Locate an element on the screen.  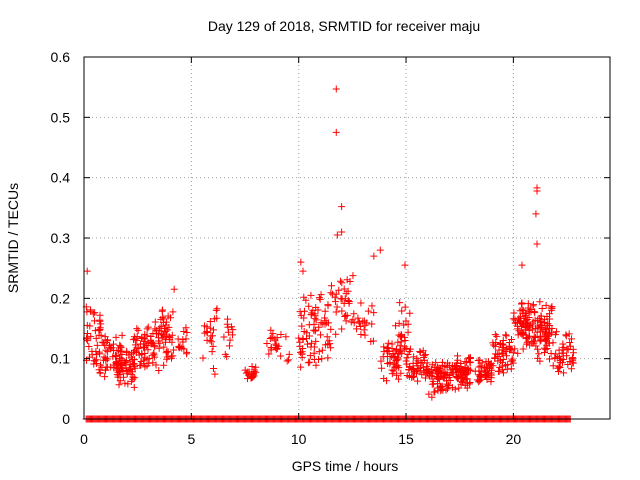
y-tick-label: 0.2 is located at coordinates (61, 298).